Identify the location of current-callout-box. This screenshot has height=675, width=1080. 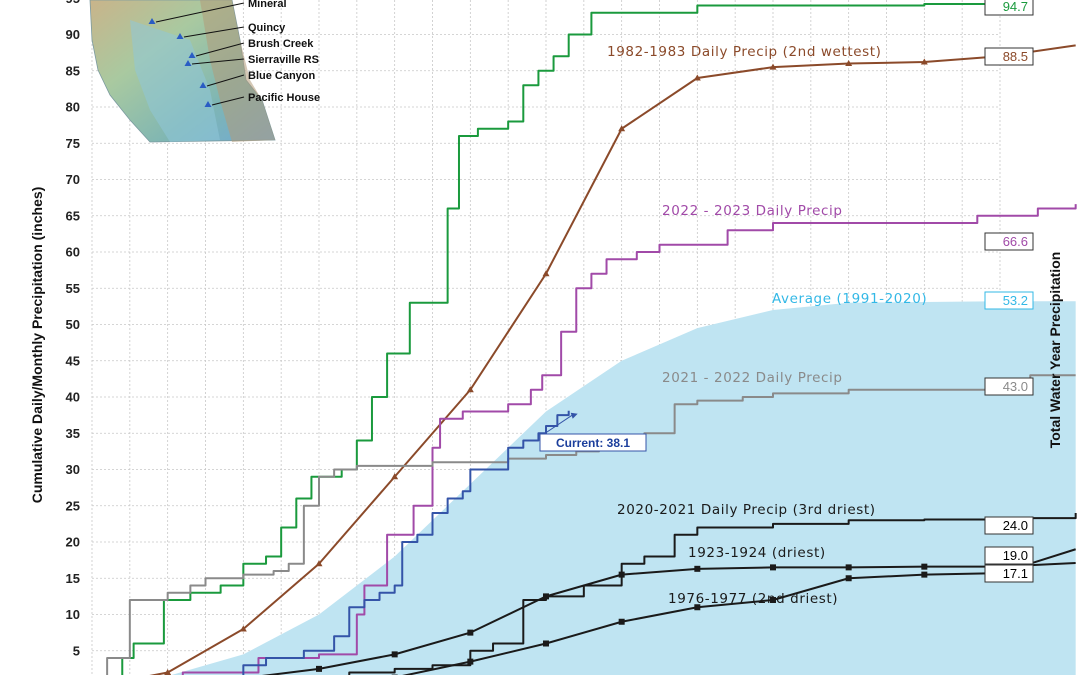
(593, 442).